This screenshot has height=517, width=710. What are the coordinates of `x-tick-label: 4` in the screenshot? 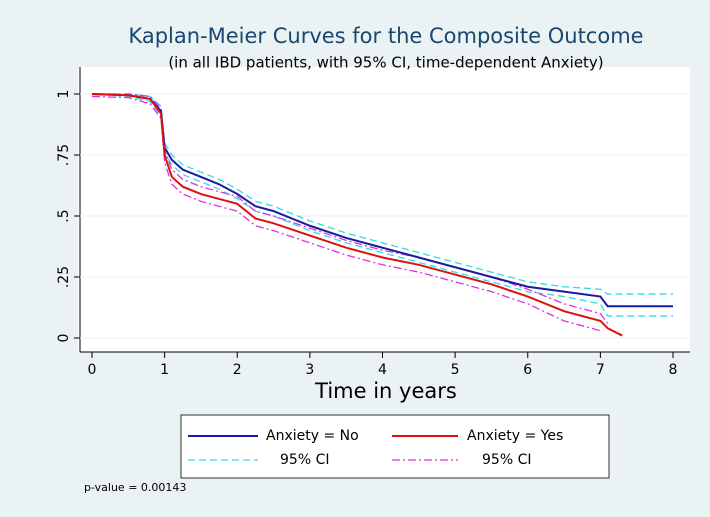 It's located at (382, 370).